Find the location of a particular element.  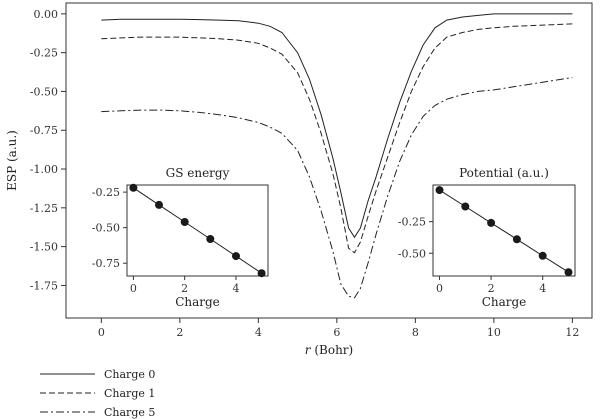

legend-label: Charge 1 is located at coordinates (129, 393).